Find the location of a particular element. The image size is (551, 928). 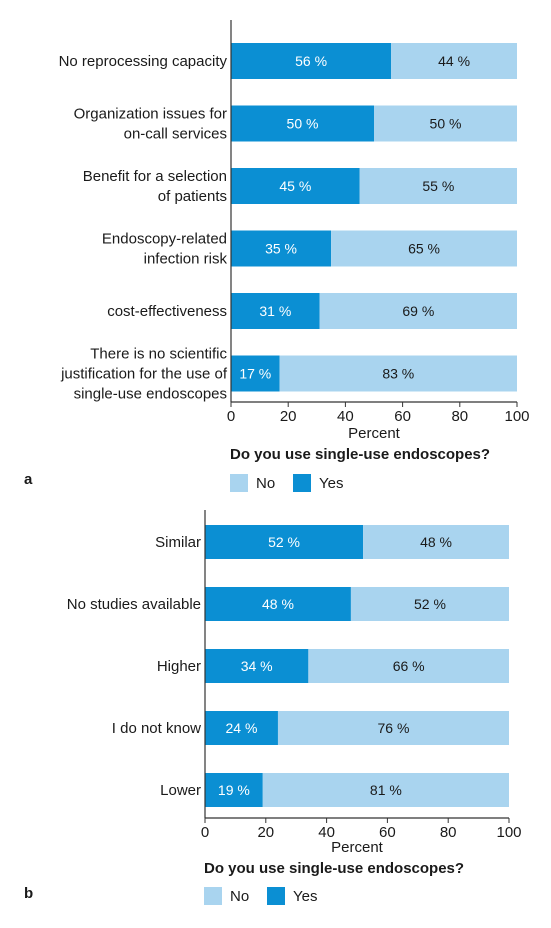

category-label: No reprocessing capacity is located at coordinates (143, 61).